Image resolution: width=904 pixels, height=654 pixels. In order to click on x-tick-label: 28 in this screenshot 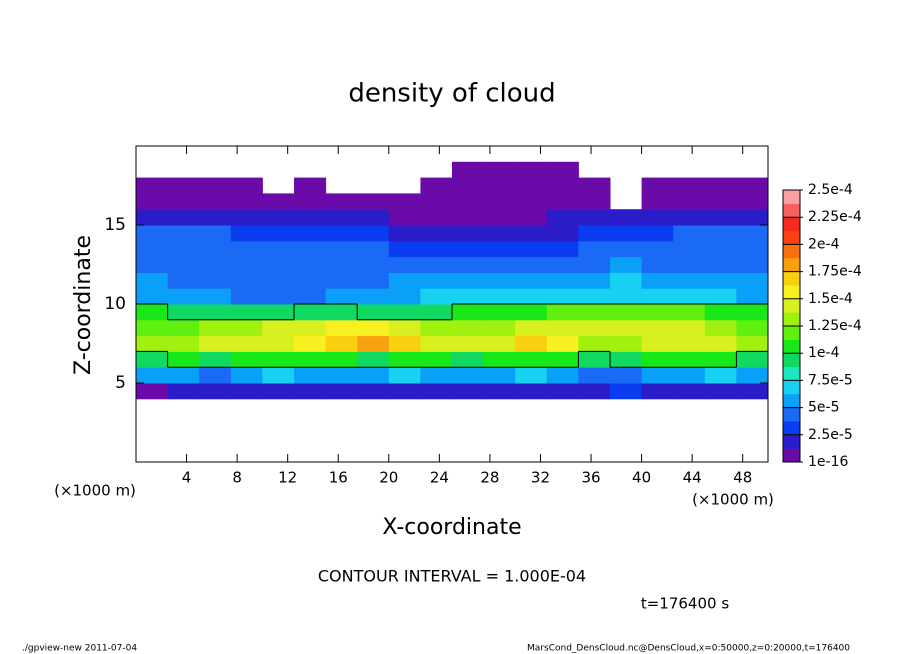, I will do `click(489, 478)`.